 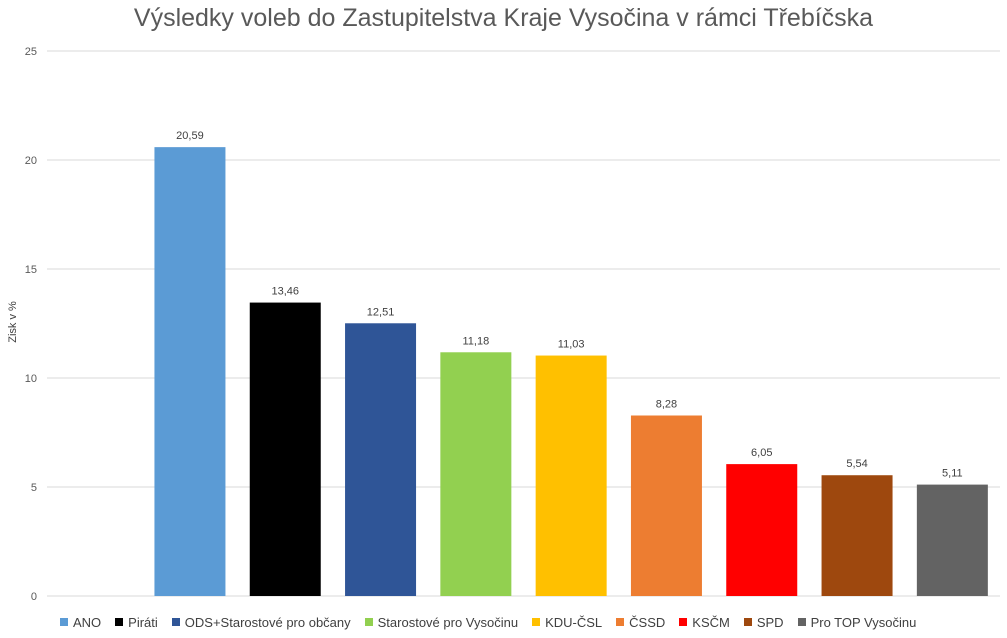 I want to click on legend-item: ČSSD, so click(x=640, y=622).